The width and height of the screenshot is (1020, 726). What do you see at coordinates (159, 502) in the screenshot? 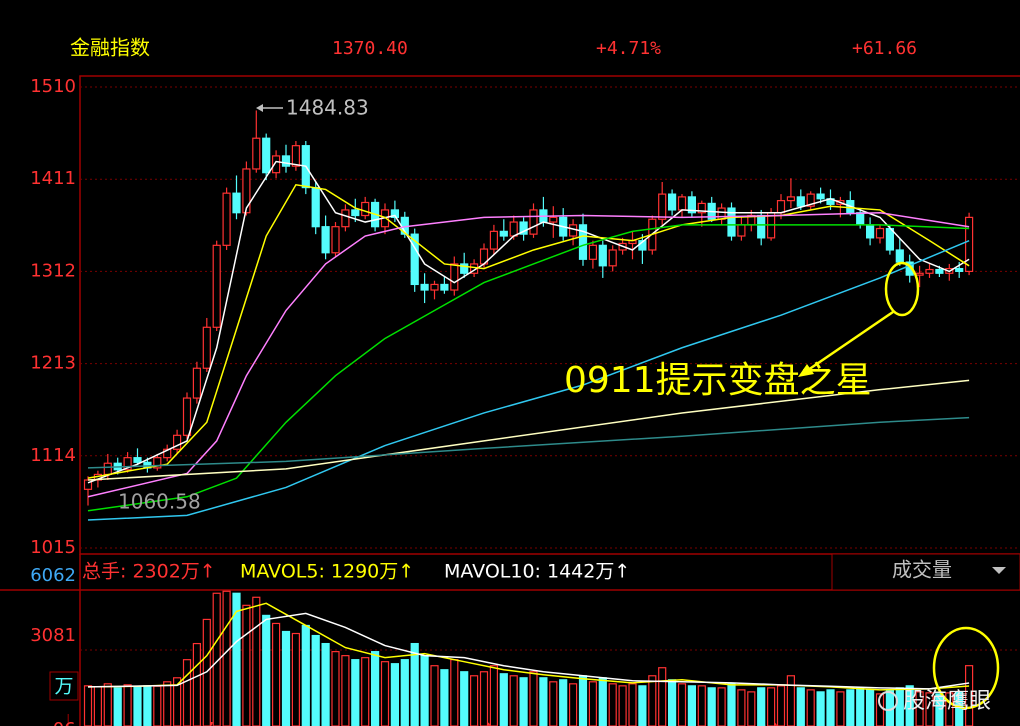
I see `low-label: 1060.58` at bounding box center [159, 502].